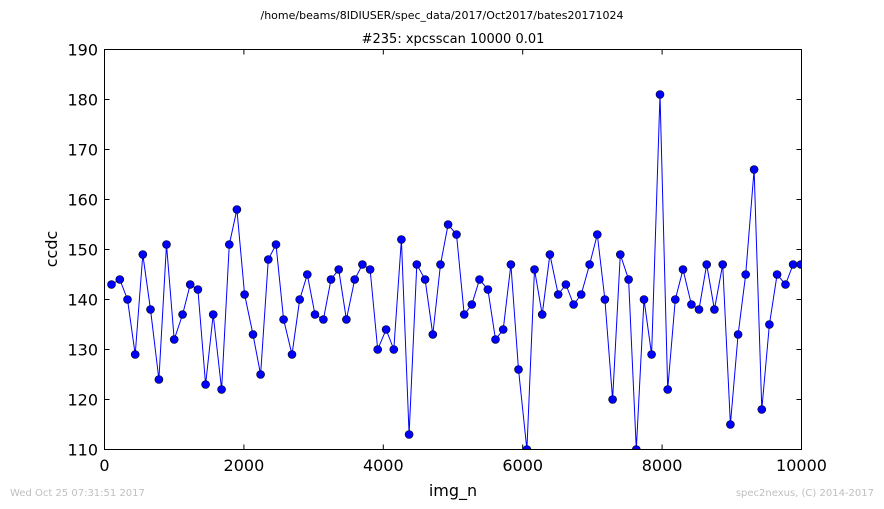 Image resolution: width=884 pixels, height=509 pixels. I want to click on y-axis-label: ccdc, so click(51, 249).